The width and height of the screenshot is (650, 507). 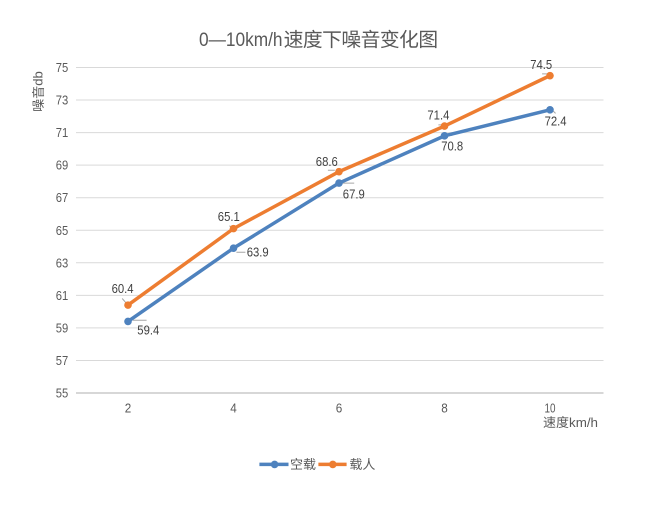 I want to click on svg-text: 72.4, so click(x=556, y=121).